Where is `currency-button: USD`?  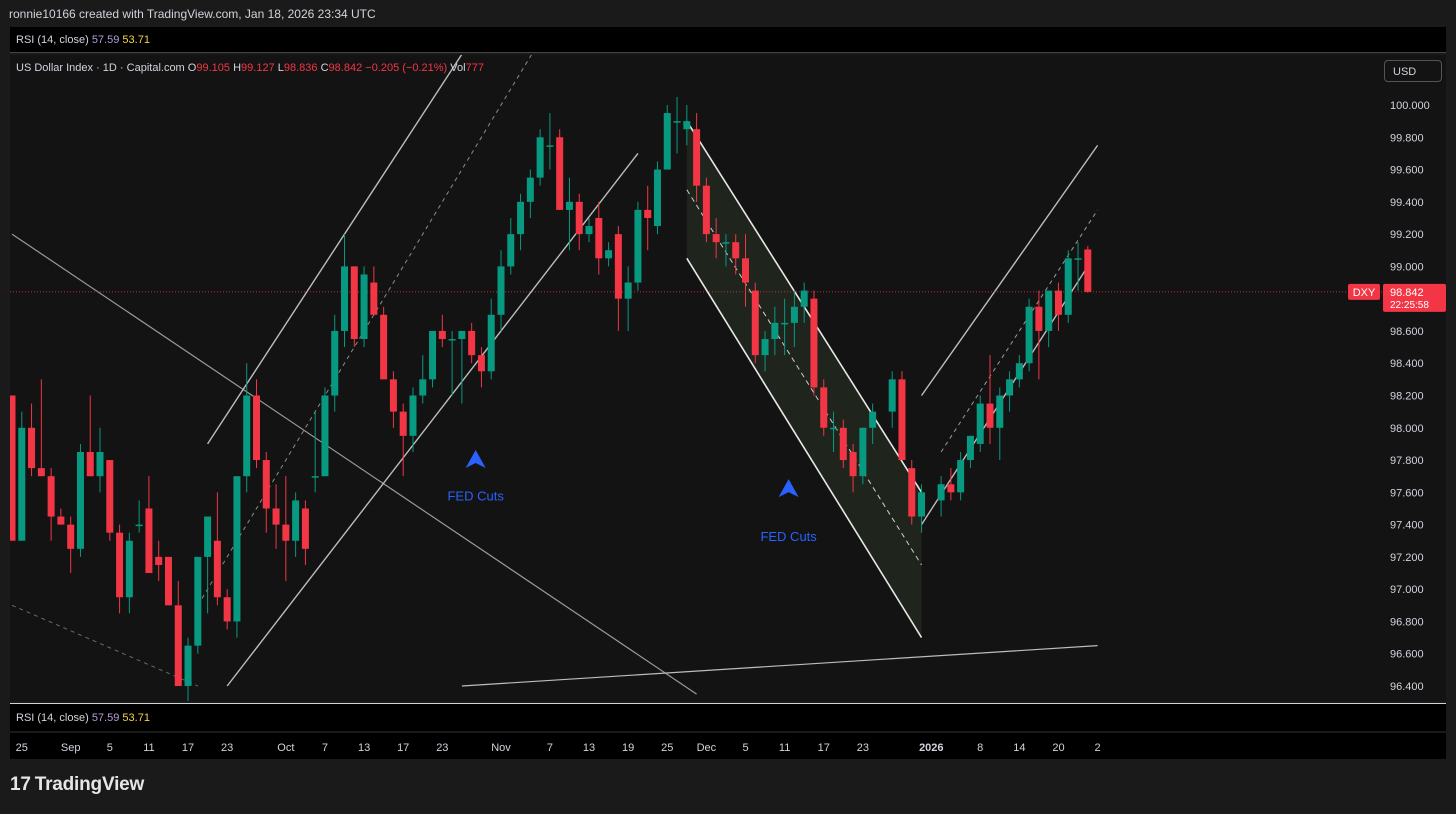
currency-button: USD is located at coordinates (1413, 71).